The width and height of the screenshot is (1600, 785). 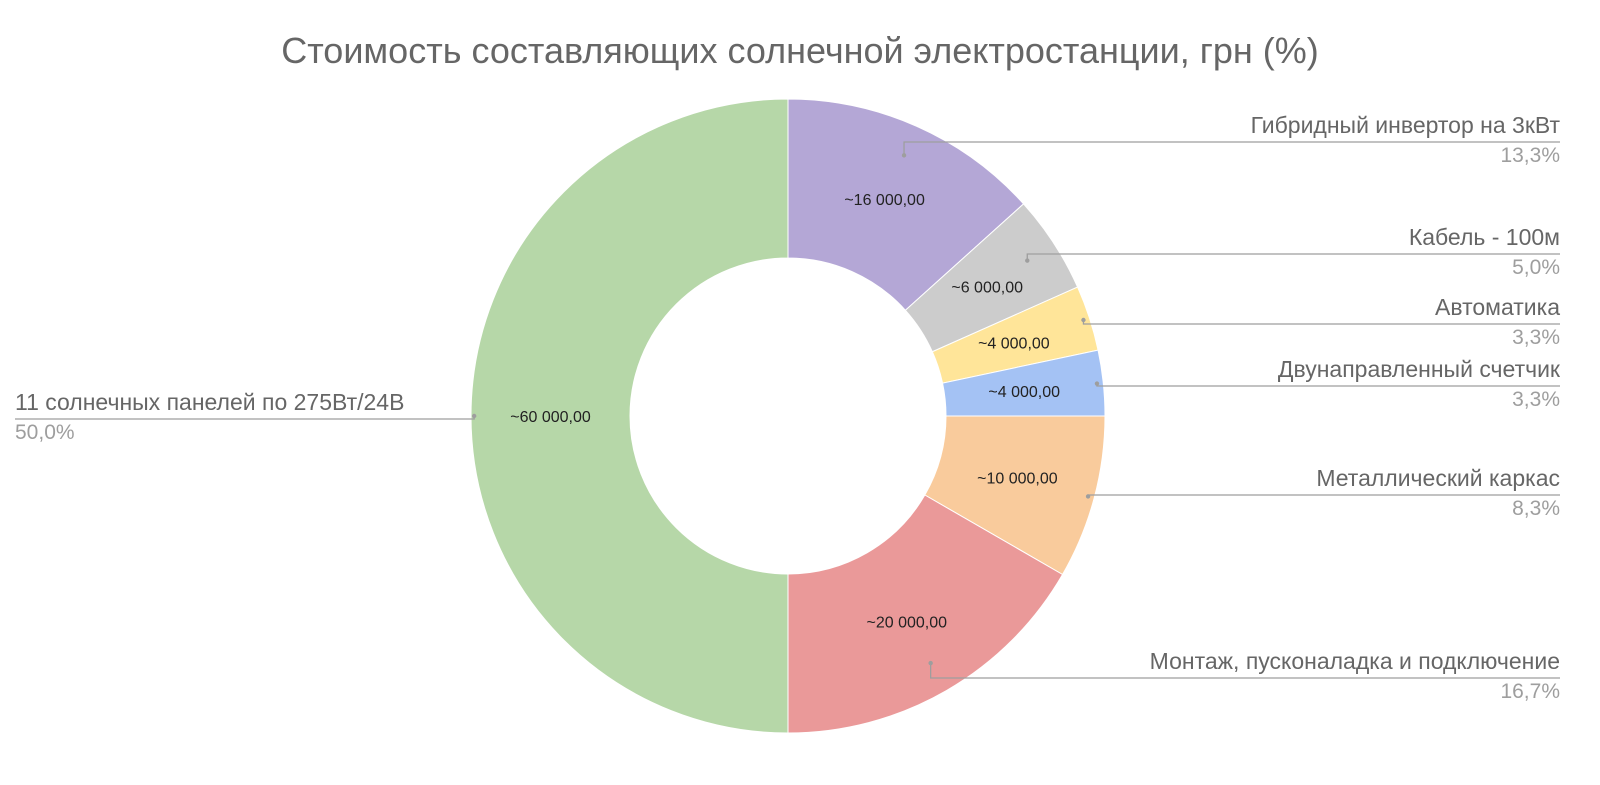 I want to click on legend-entry-name: Металлический каркас, so click(x=1438, y=478).